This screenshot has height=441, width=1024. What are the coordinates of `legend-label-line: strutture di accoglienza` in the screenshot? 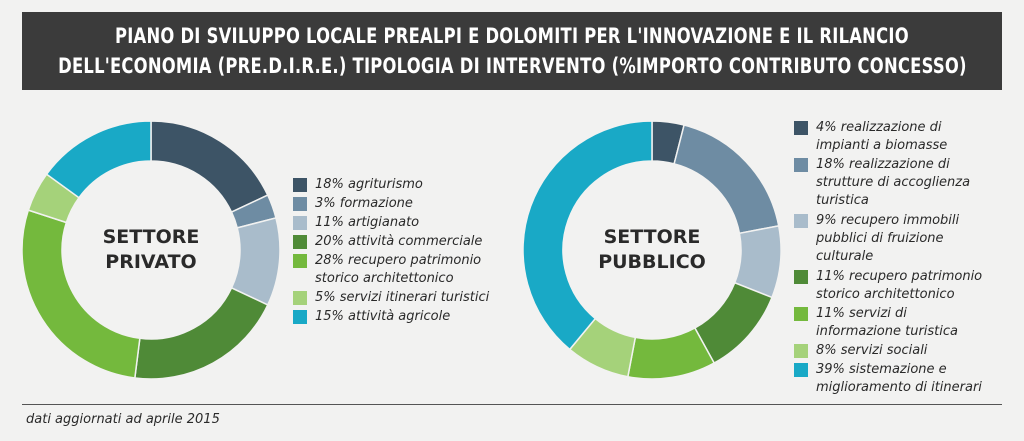 It's located at (893, 182).